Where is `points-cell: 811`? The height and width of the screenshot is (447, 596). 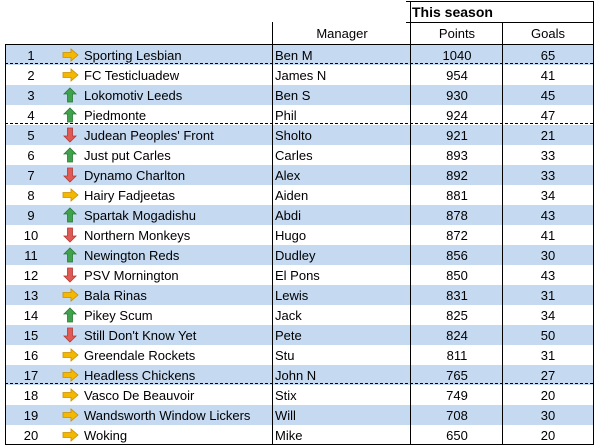 points-cell: 811 is located at coordinates (457, 355).